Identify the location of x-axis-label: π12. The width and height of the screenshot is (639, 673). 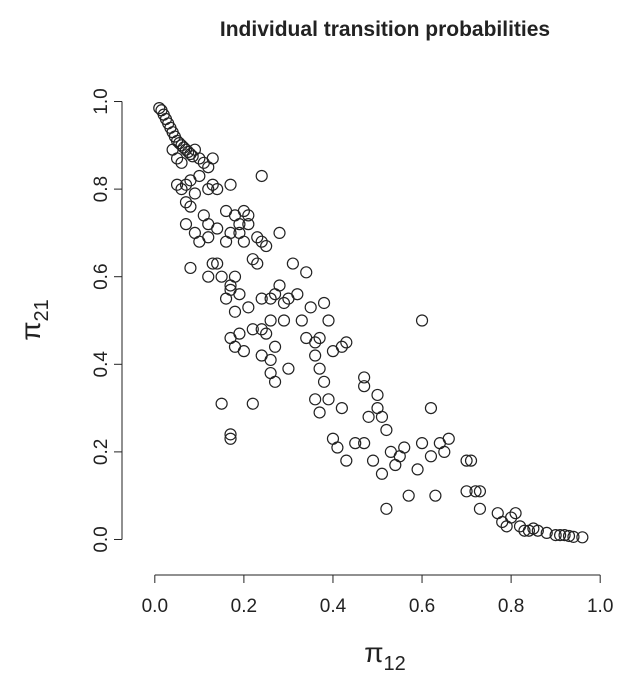
(385, 655).